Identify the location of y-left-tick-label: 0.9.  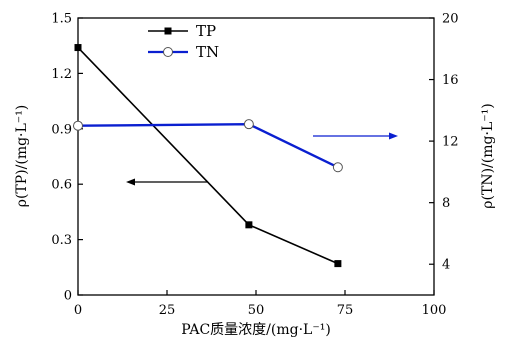
(61, 129).